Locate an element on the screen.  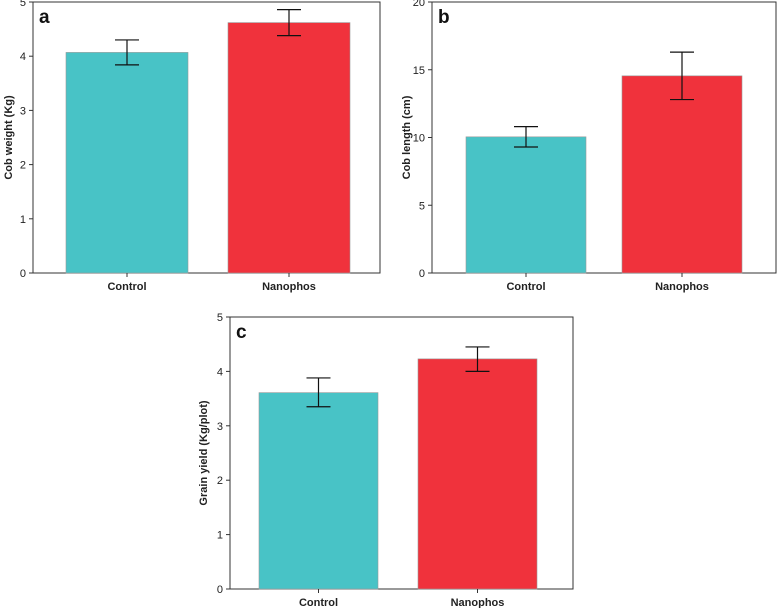
panel-letter: c is located at coordinates (241, 332).